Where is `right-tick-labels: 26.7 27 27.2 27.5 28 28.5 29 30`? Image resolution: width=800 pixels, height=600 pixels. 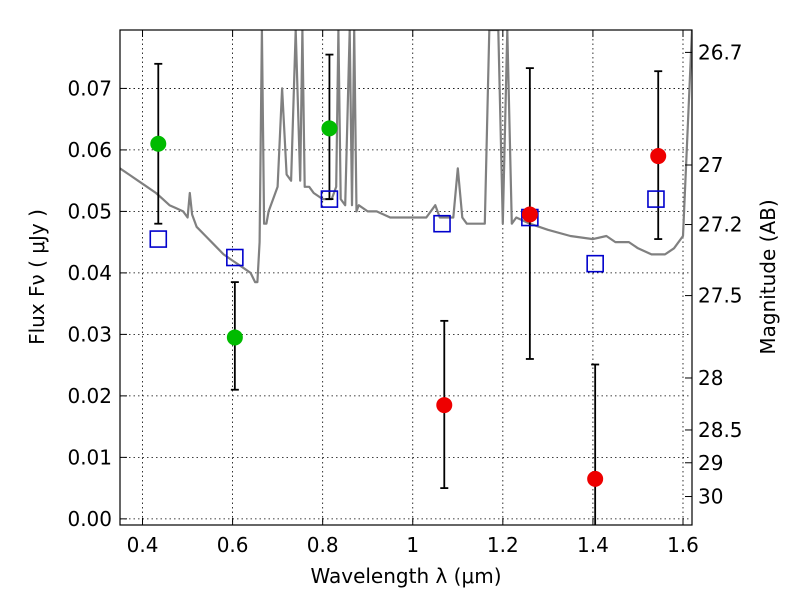
right-tick-labels: 26.7 27 27.2 27.5 28 28.5 29 30 is located at coordinates (720, 274).